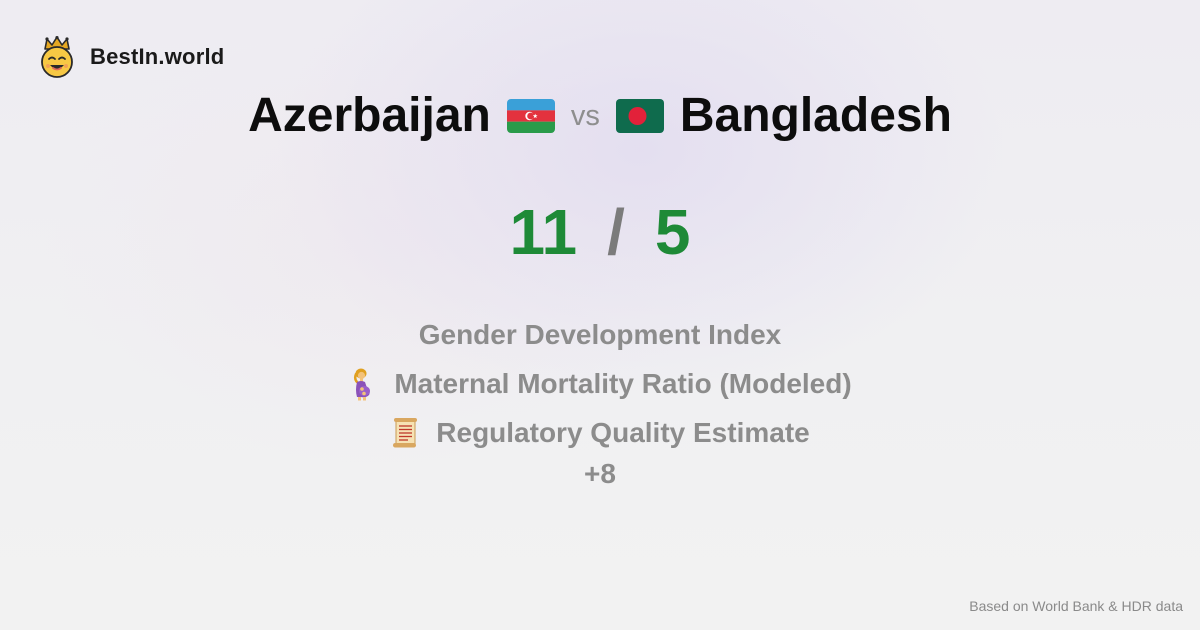 Image resolution: width=1200 pixels, height=630 pixels. I want to click on country-a-name: Azerbaijan, so click(369, 115).